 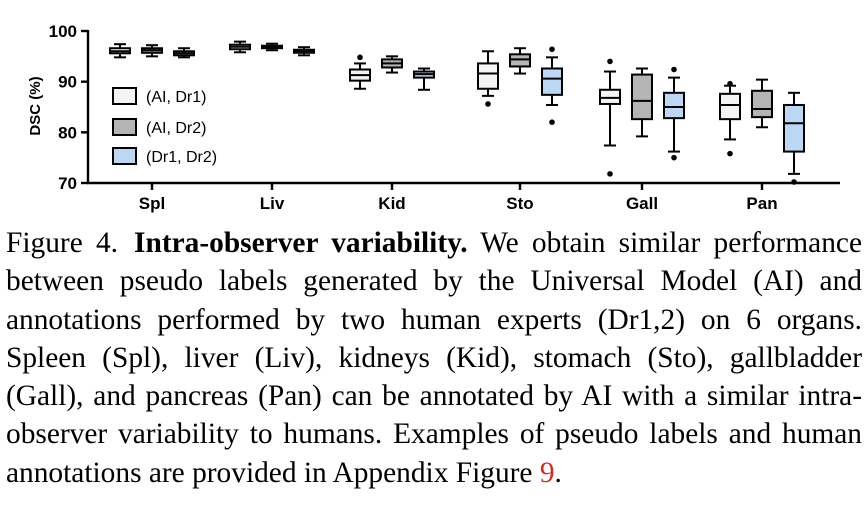 I want to click on y-axis: 70 80 90 100, so click(x=69, y=107).